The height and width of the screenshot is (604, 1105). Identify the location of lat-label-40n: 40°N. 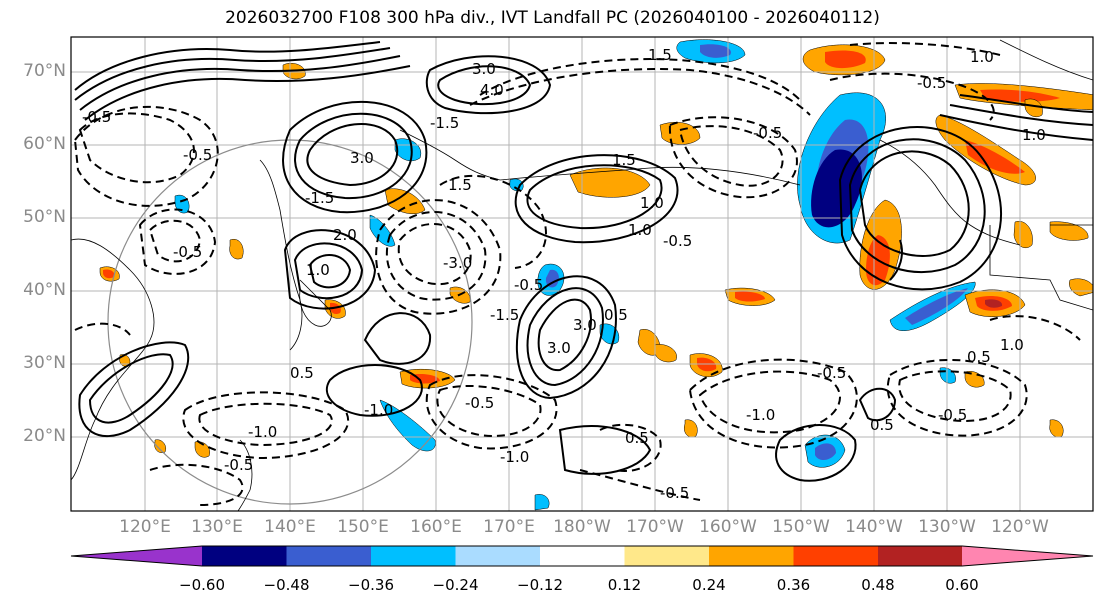
(44, 290).